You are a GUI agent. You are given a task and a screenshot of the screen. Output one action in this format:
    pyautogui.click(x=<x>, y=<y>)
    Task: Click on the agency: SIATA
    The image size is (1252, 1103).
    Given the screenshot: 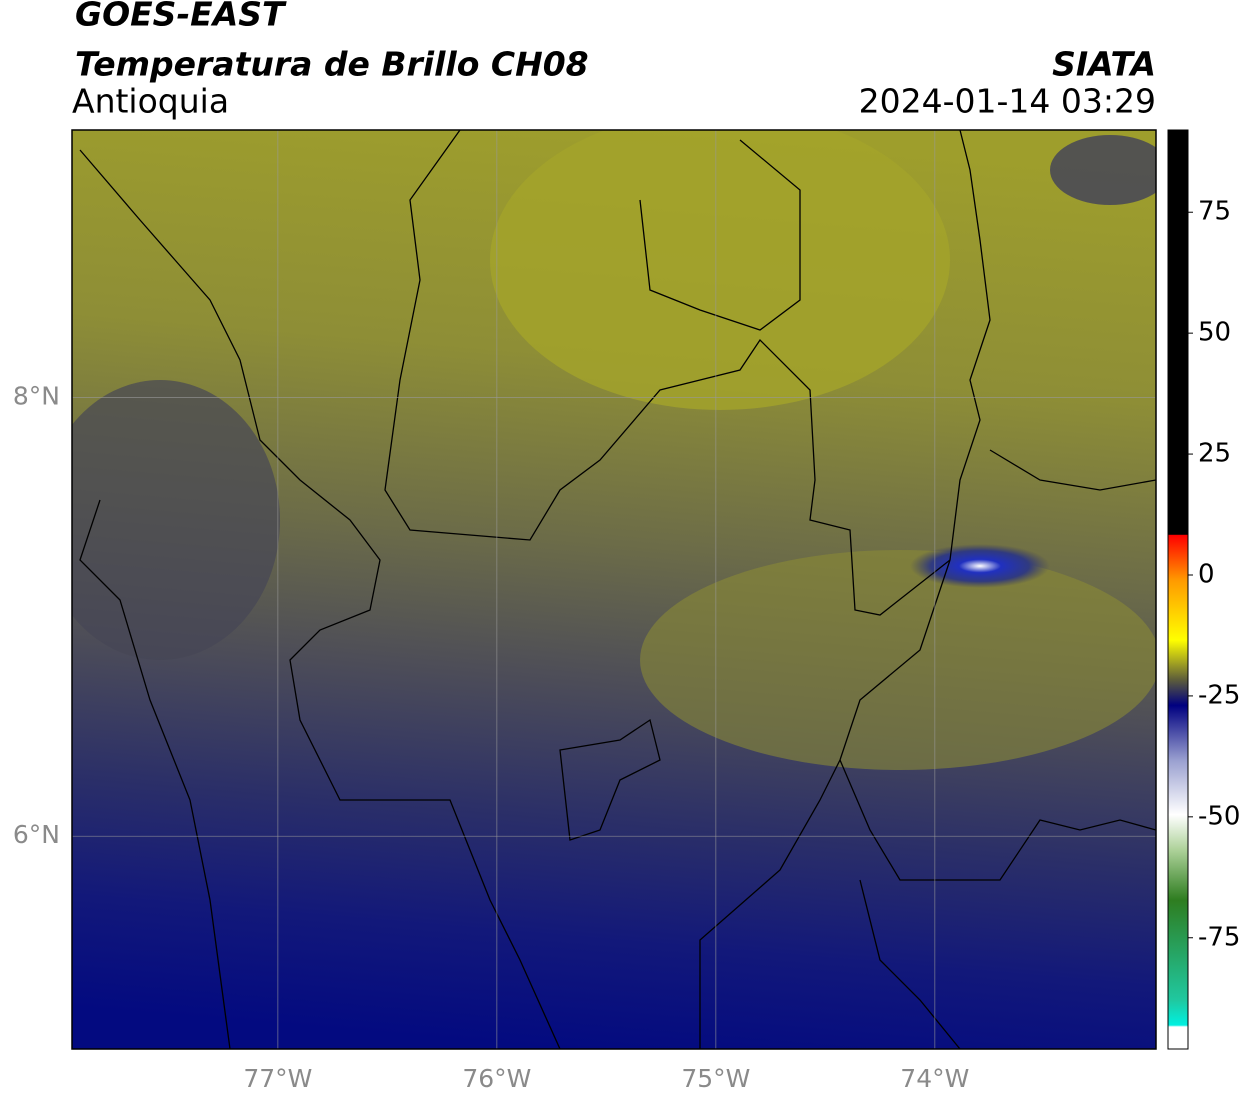 What is the action you would take?
    pyautogui.click(x=1104, y=64)
    